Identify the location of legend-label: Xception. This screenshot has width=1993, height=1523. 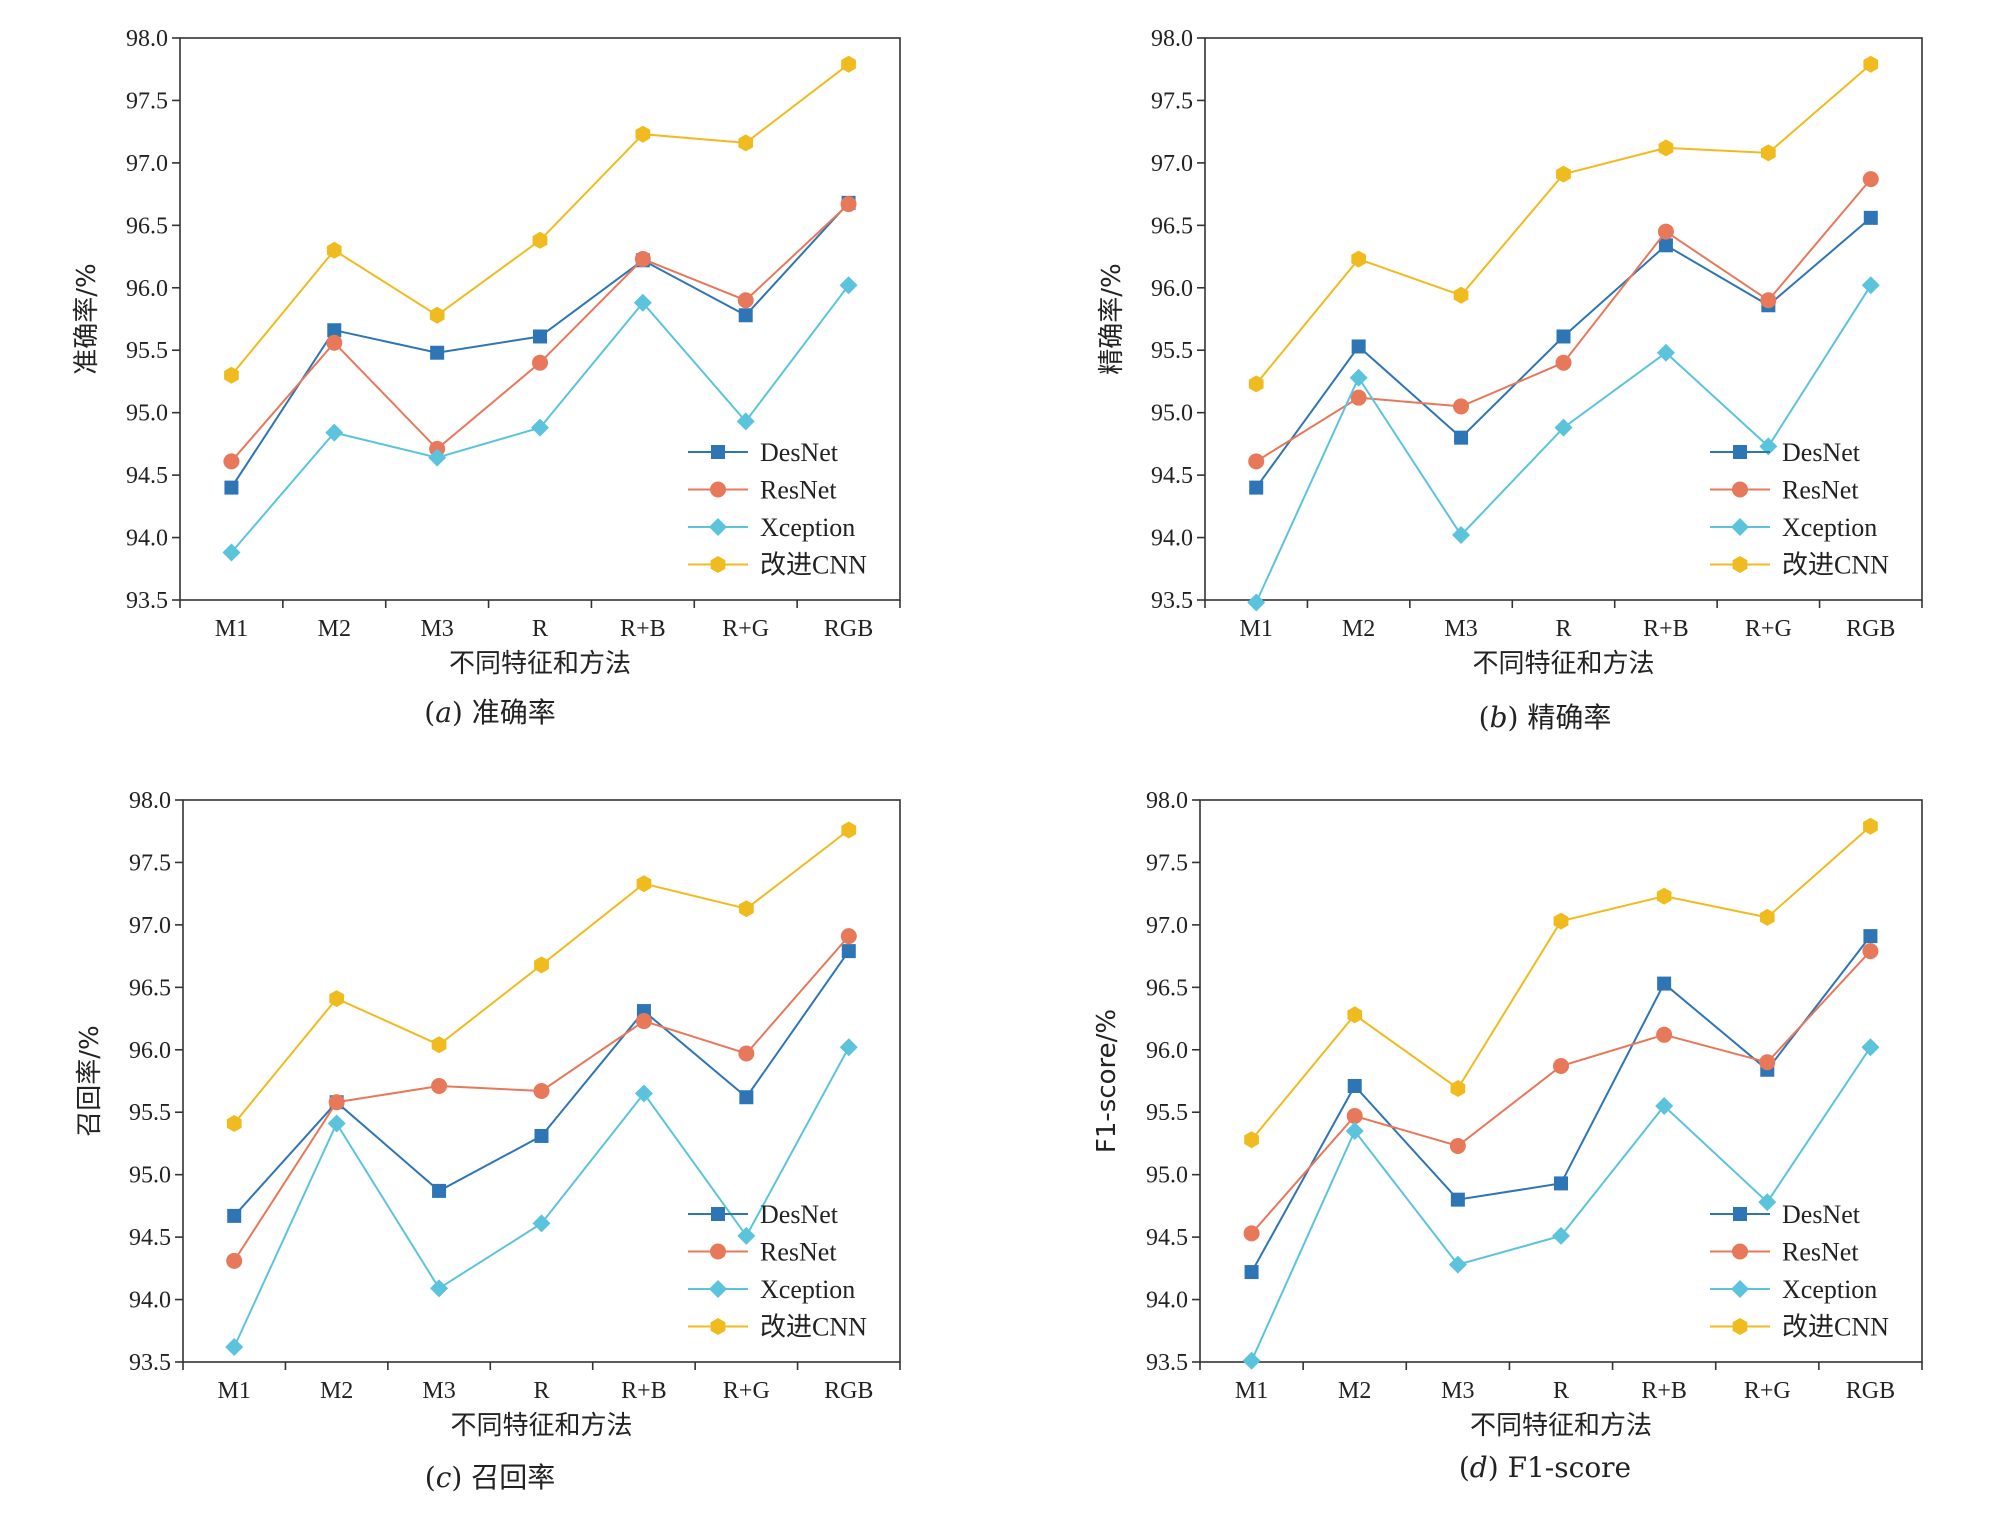
(807, 527).